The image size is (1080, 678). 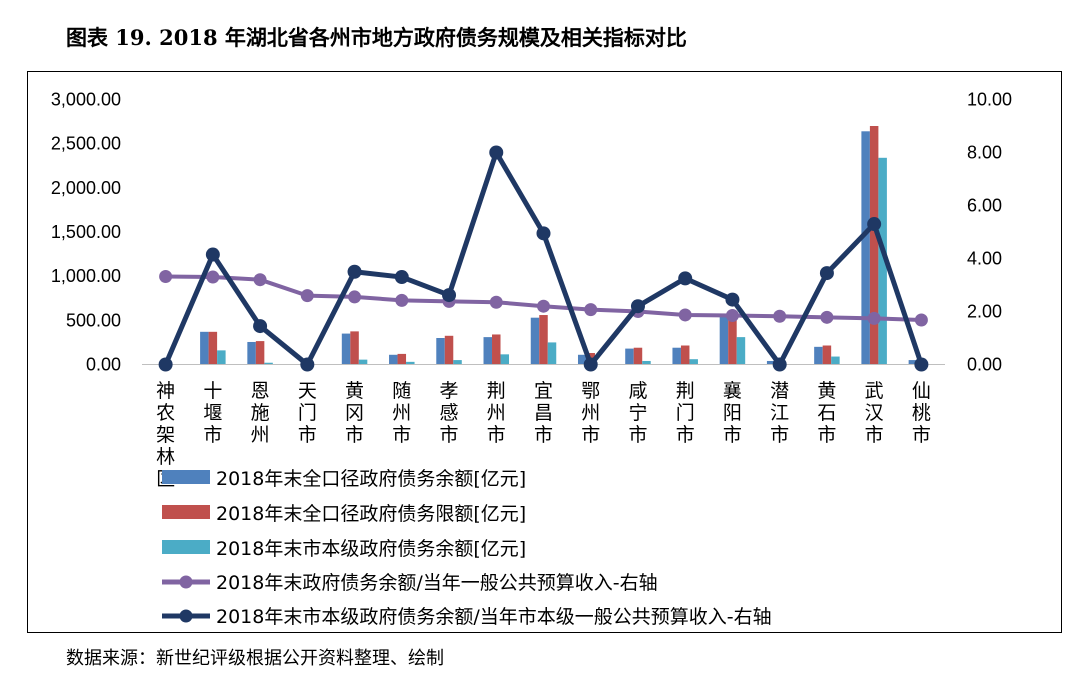 What do you see at coordinates (921, 413) in the screenshot?
I see `category-label: 仙桃市` at bounding box center [921, 413].